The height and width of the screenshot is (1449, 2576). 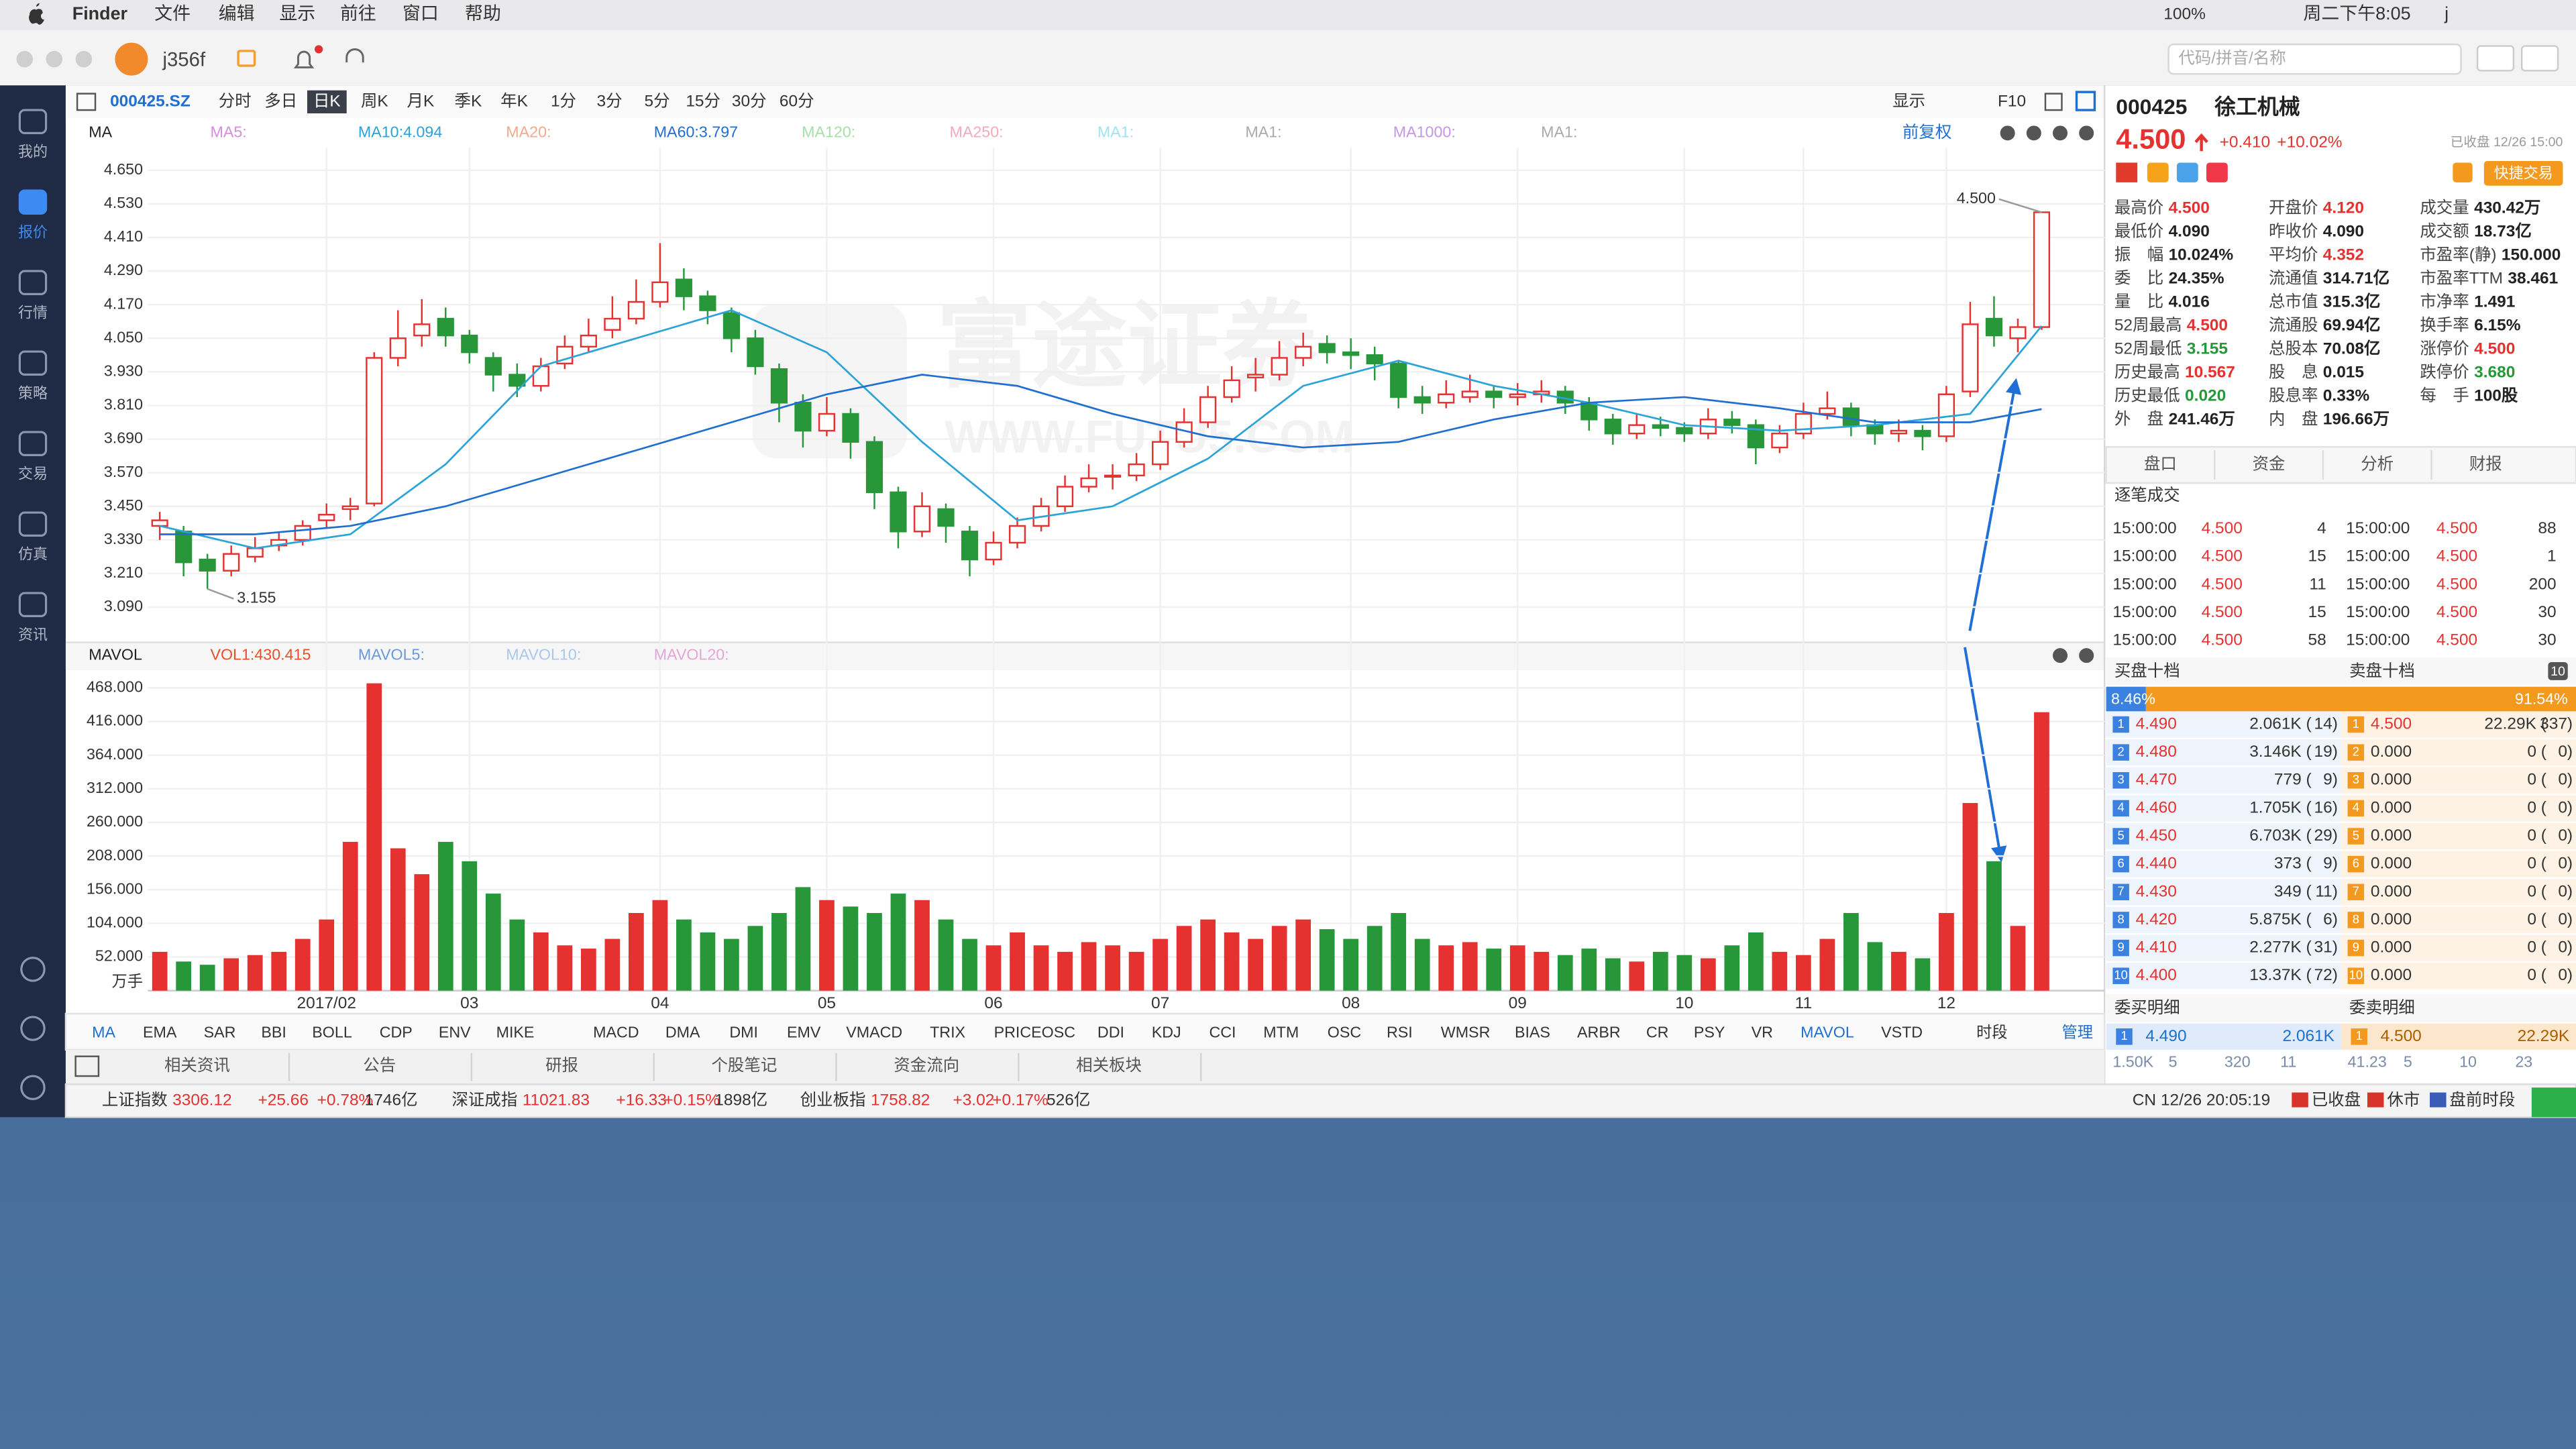 What do you see at coordinates (610, 100) in the screenshot?
I see `period-tab: 3分` at bounding box center [610, 100].